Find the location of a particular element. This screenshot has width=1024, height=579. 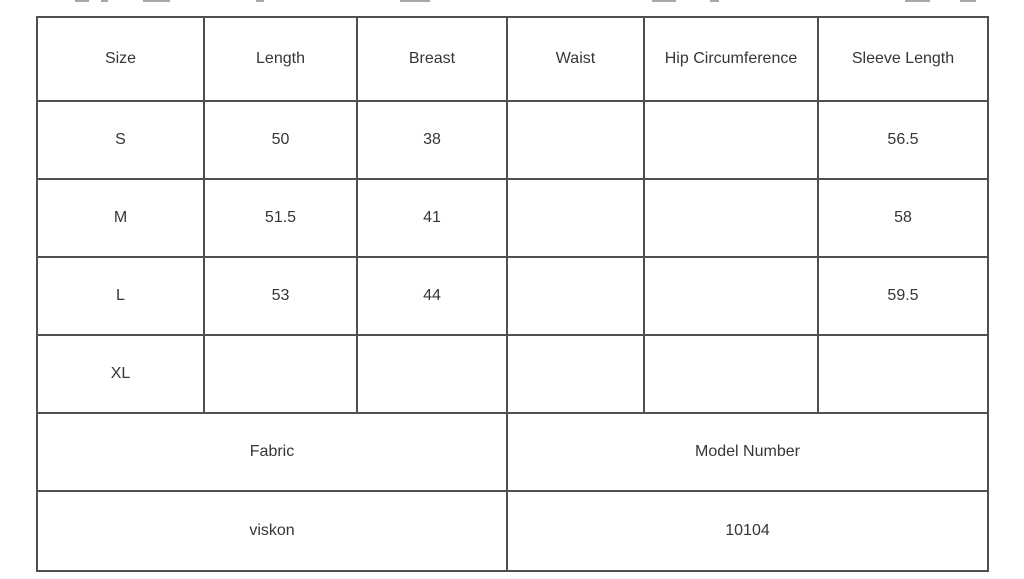

table-row-size-s: S 50 38 56.5 is located at coordinates (512, 140).